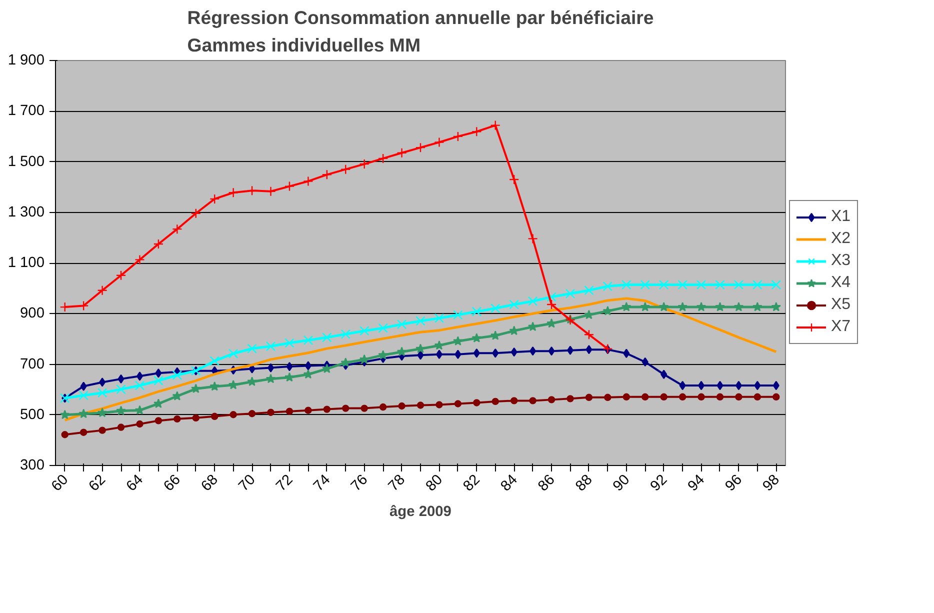 The width and height of the screenshot is (934, 613). I want to click on legend-label: X7, so click(841, 327).